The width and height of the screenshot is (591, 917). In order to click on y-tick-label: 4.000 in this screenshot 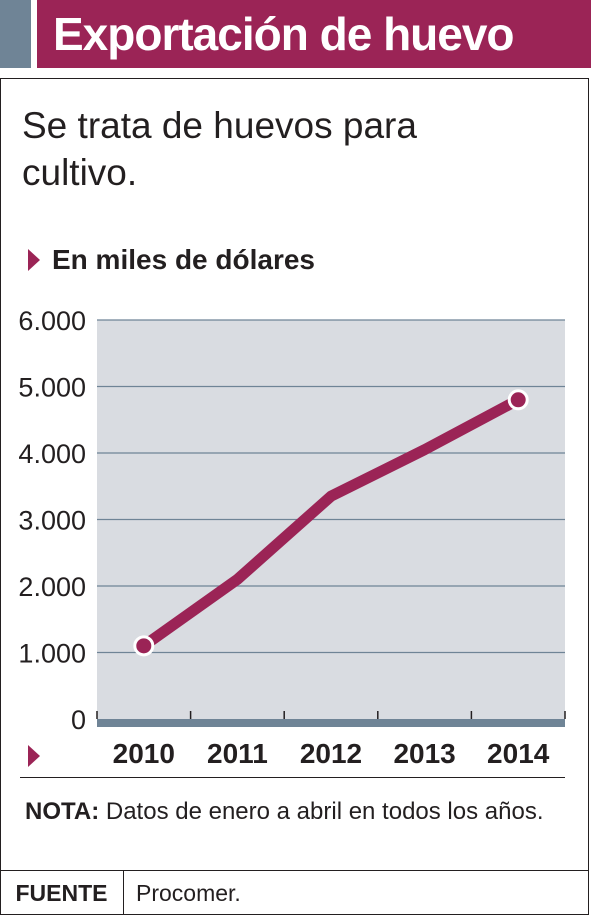, I will do `click(52, 454)`.